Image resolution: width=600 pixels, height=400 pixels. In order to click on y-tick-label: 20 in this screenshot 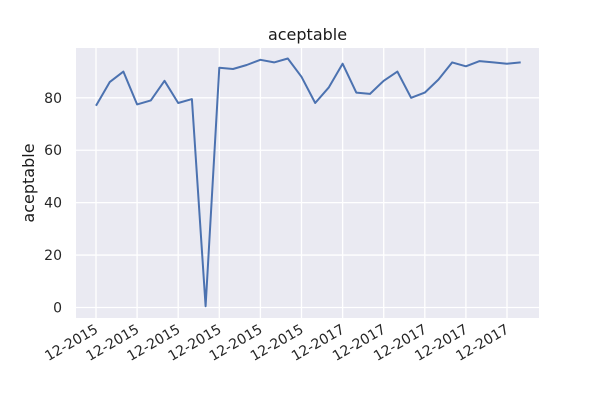, I will do `click(53, 256)`.